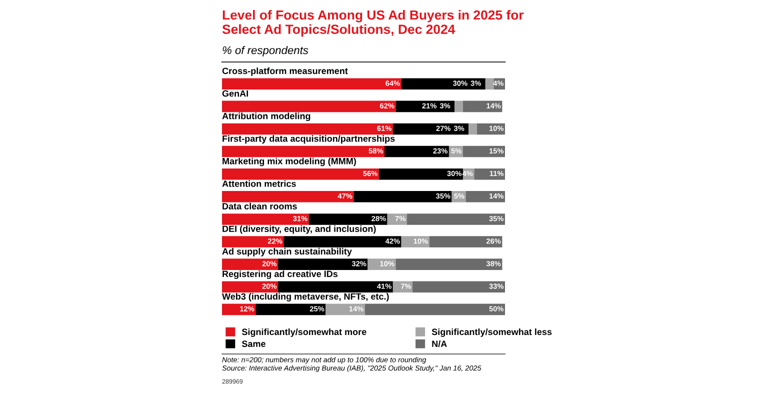 The image size is (758, 397). Describe the element at coordinates (266, 117) in the screenshot. I see `y-tick-label: Attribution modeling` at that location.